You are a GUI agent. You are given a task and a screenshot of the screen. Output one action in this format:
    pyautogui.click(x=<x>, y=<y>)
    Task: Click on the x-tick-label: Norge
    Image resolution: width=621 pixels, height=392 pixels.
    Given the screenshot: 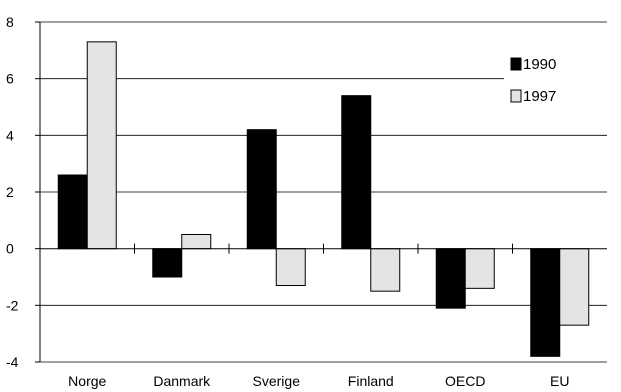 What is the action you would take?
    pyautogui.click(x=87, y=381)
    